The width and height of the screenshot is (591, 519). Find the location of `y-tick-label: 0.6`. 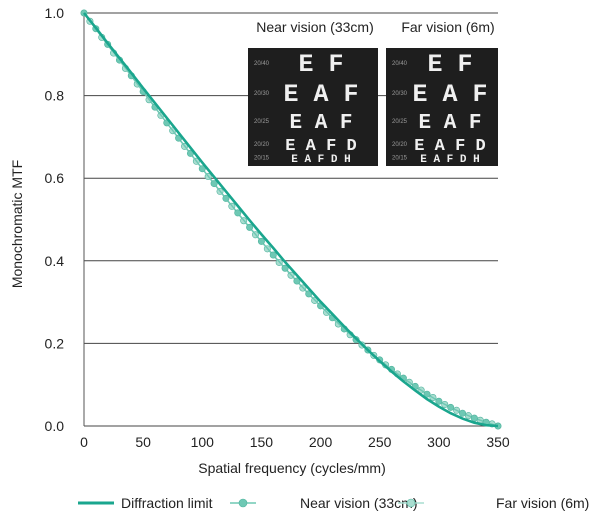

y-tick-label: 0.6 is located at coordinates (55, 178).